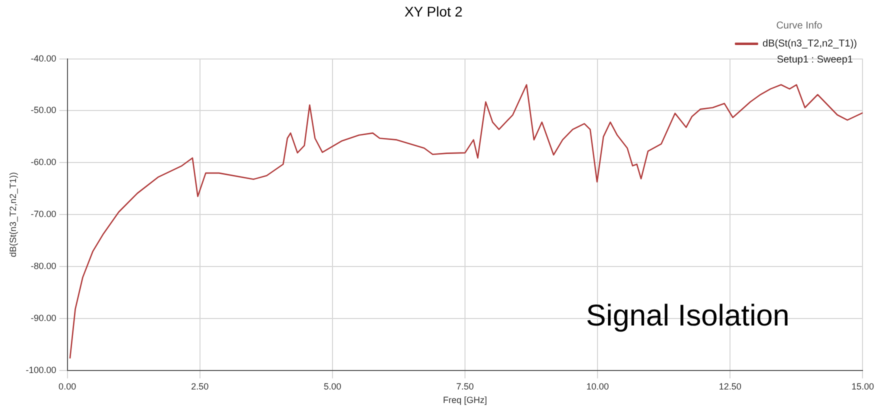  What do you see at coordinates (810, 44) in the screenshot?
I see `legend-label: dB(St(n3_T2,n2_T1))` at bounding box center [810, 44].